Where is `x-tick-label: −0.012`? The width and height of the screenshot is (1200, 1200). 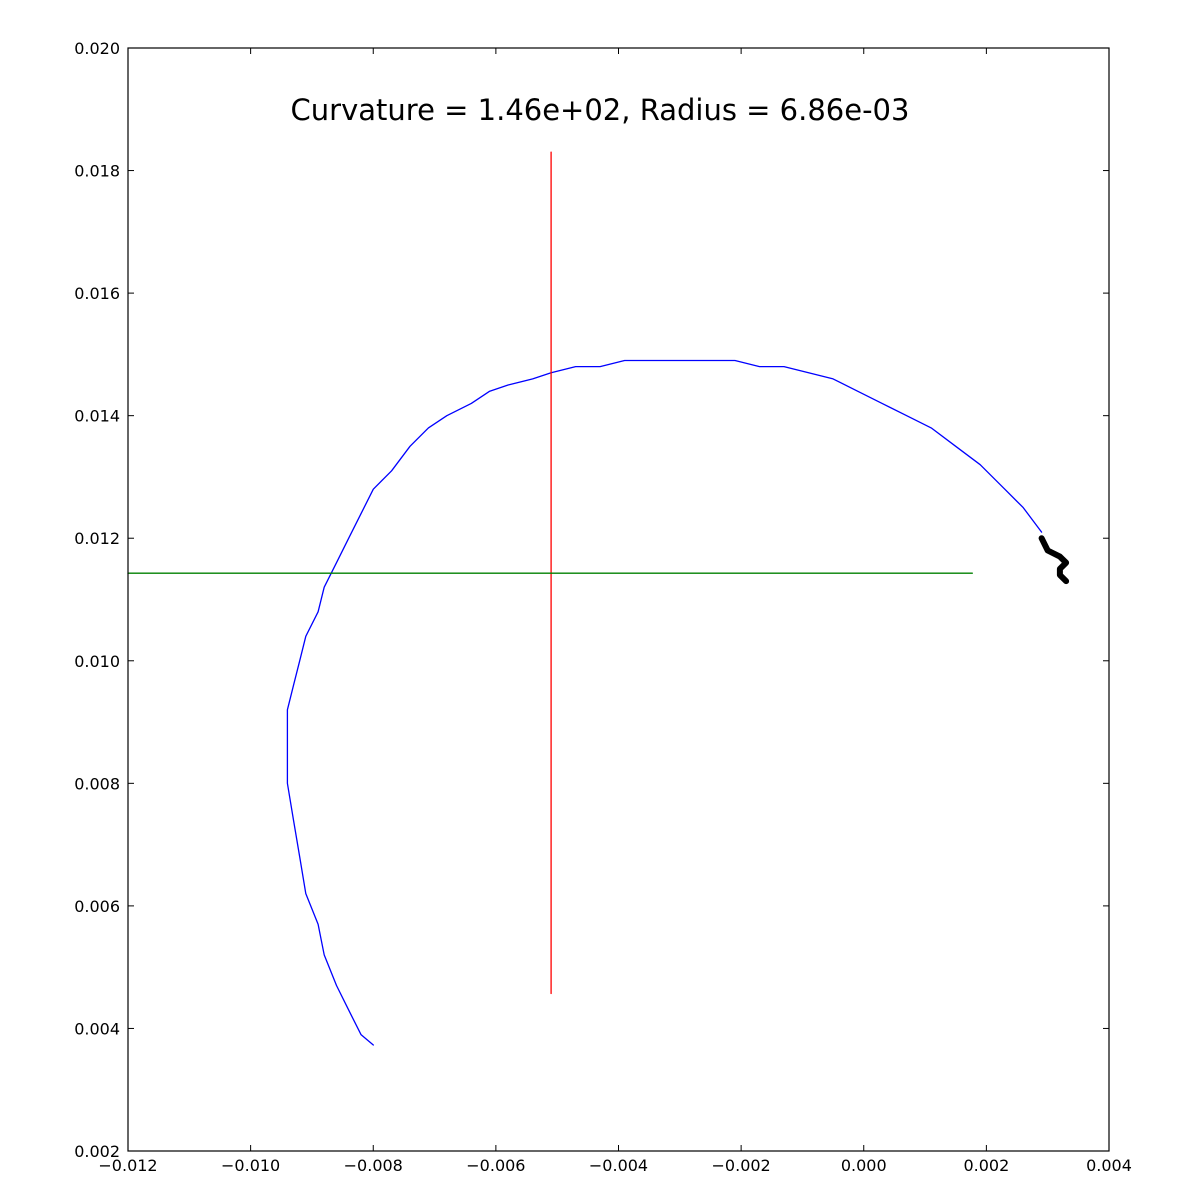 x-tick-label: −0.012 is located at coordinates (127, 1165).